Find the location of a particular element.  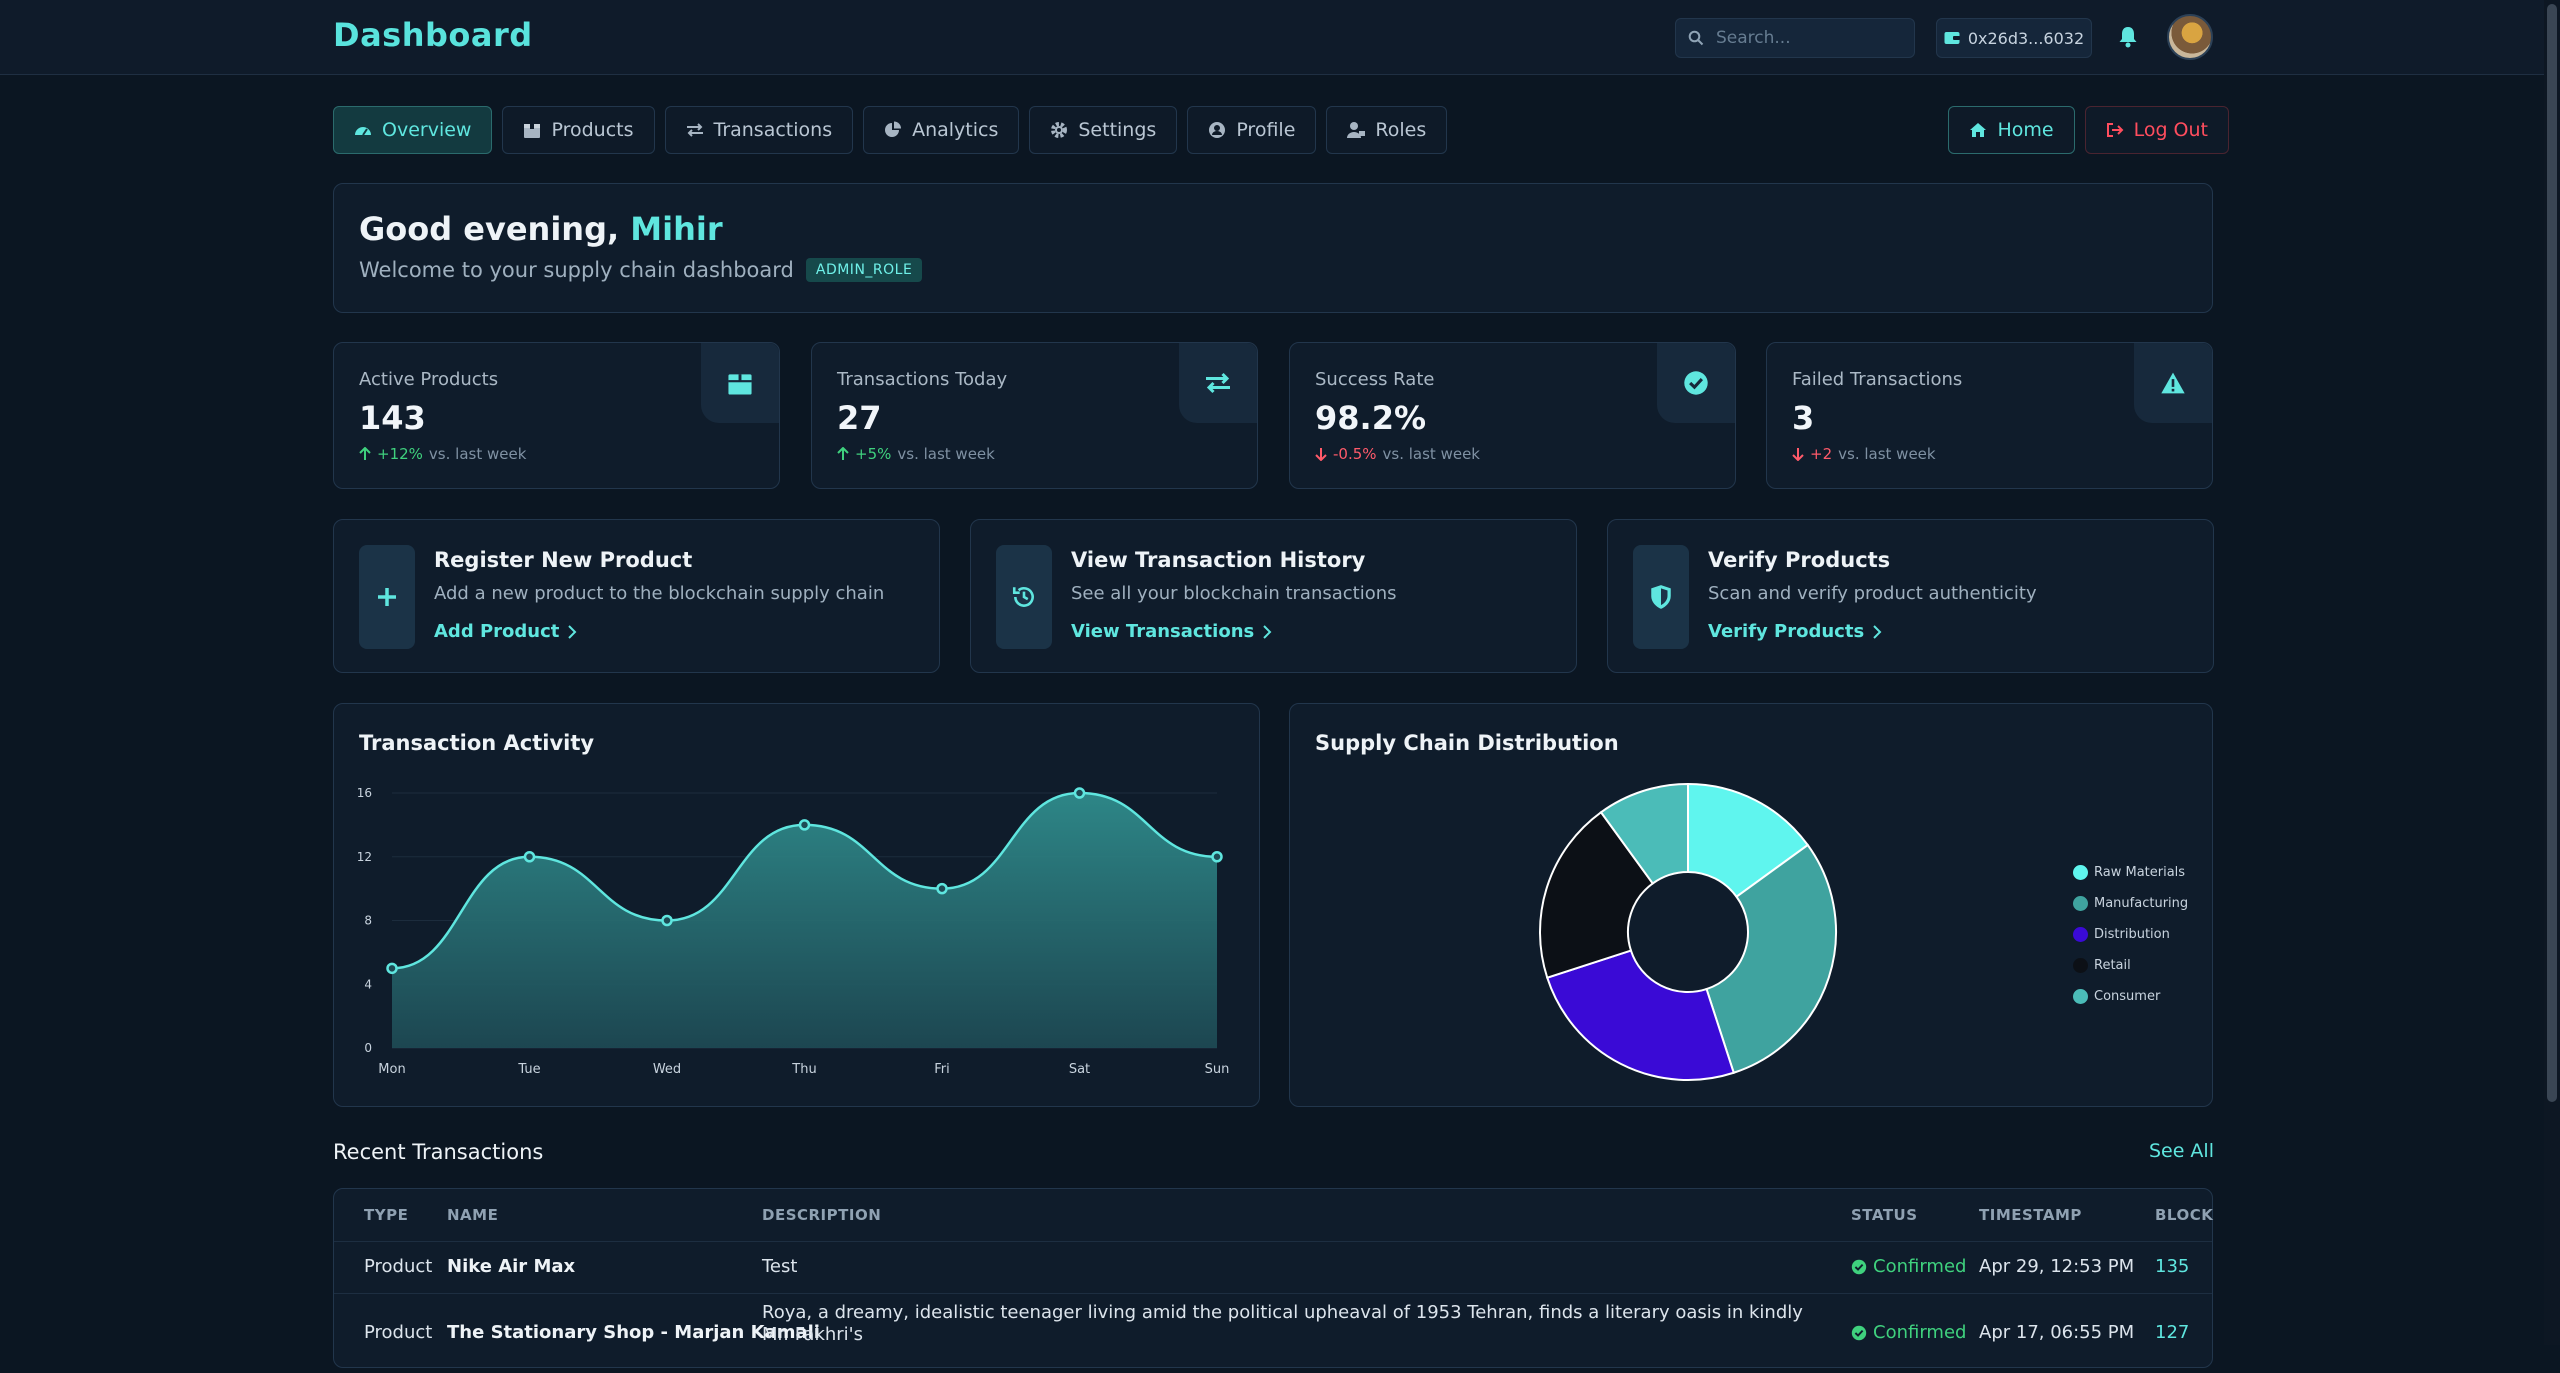

cell-block: 127 is located at coordinates (2172, 1332).